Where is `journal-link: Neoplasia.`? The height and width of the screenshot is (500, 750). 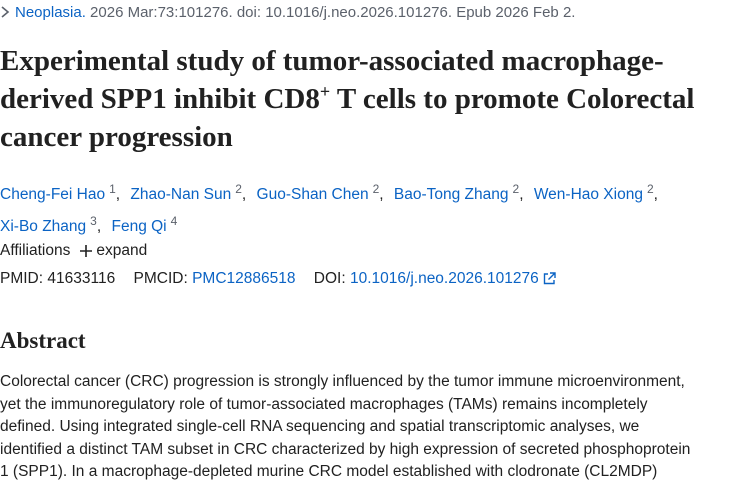 journal-link: Neoplasia. is located at coordinates (50, 12).